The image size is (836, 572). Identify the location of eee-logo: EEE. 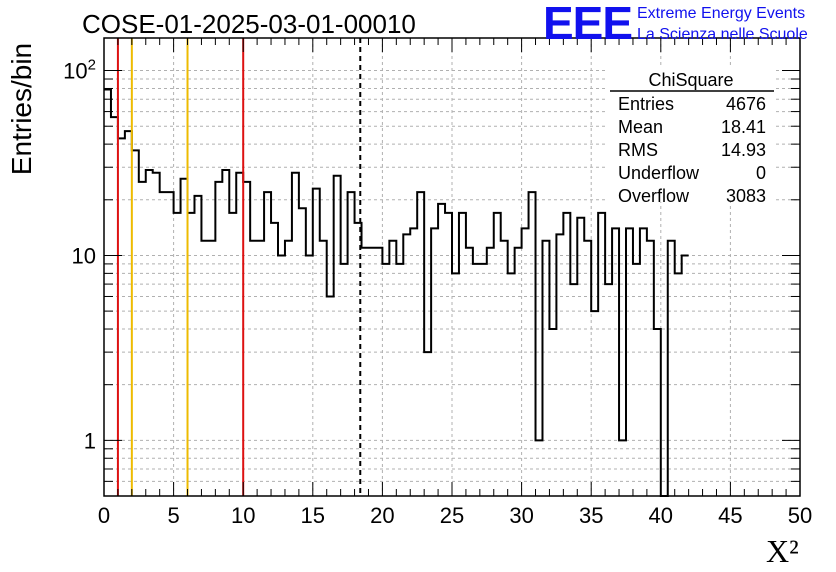
(588, 24).